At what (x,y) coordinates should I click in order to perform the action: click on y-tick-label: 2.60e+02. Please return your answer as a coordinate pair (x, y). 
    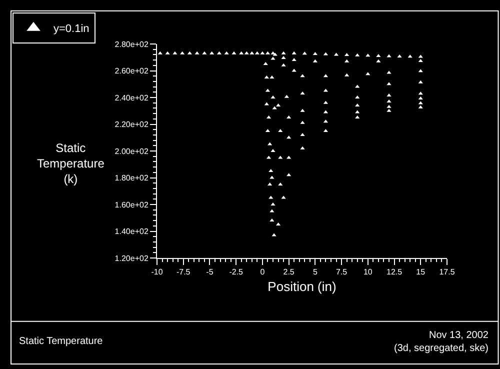
    Looking at the image, I should click on (131, 71).